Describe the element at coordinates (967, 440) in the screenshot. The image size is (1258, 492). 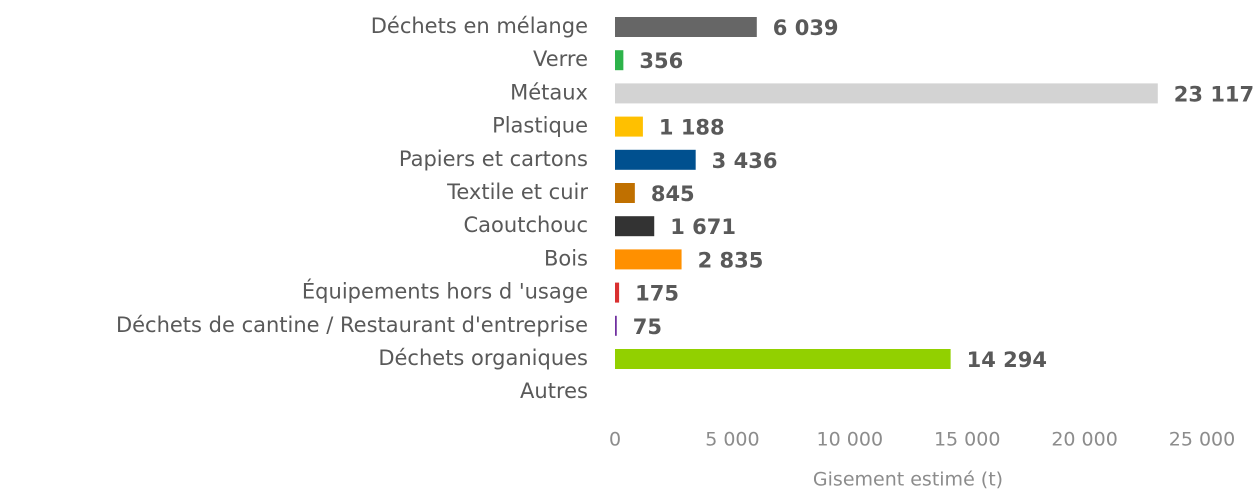
I see `x-tick-label: 15 000` at that location.